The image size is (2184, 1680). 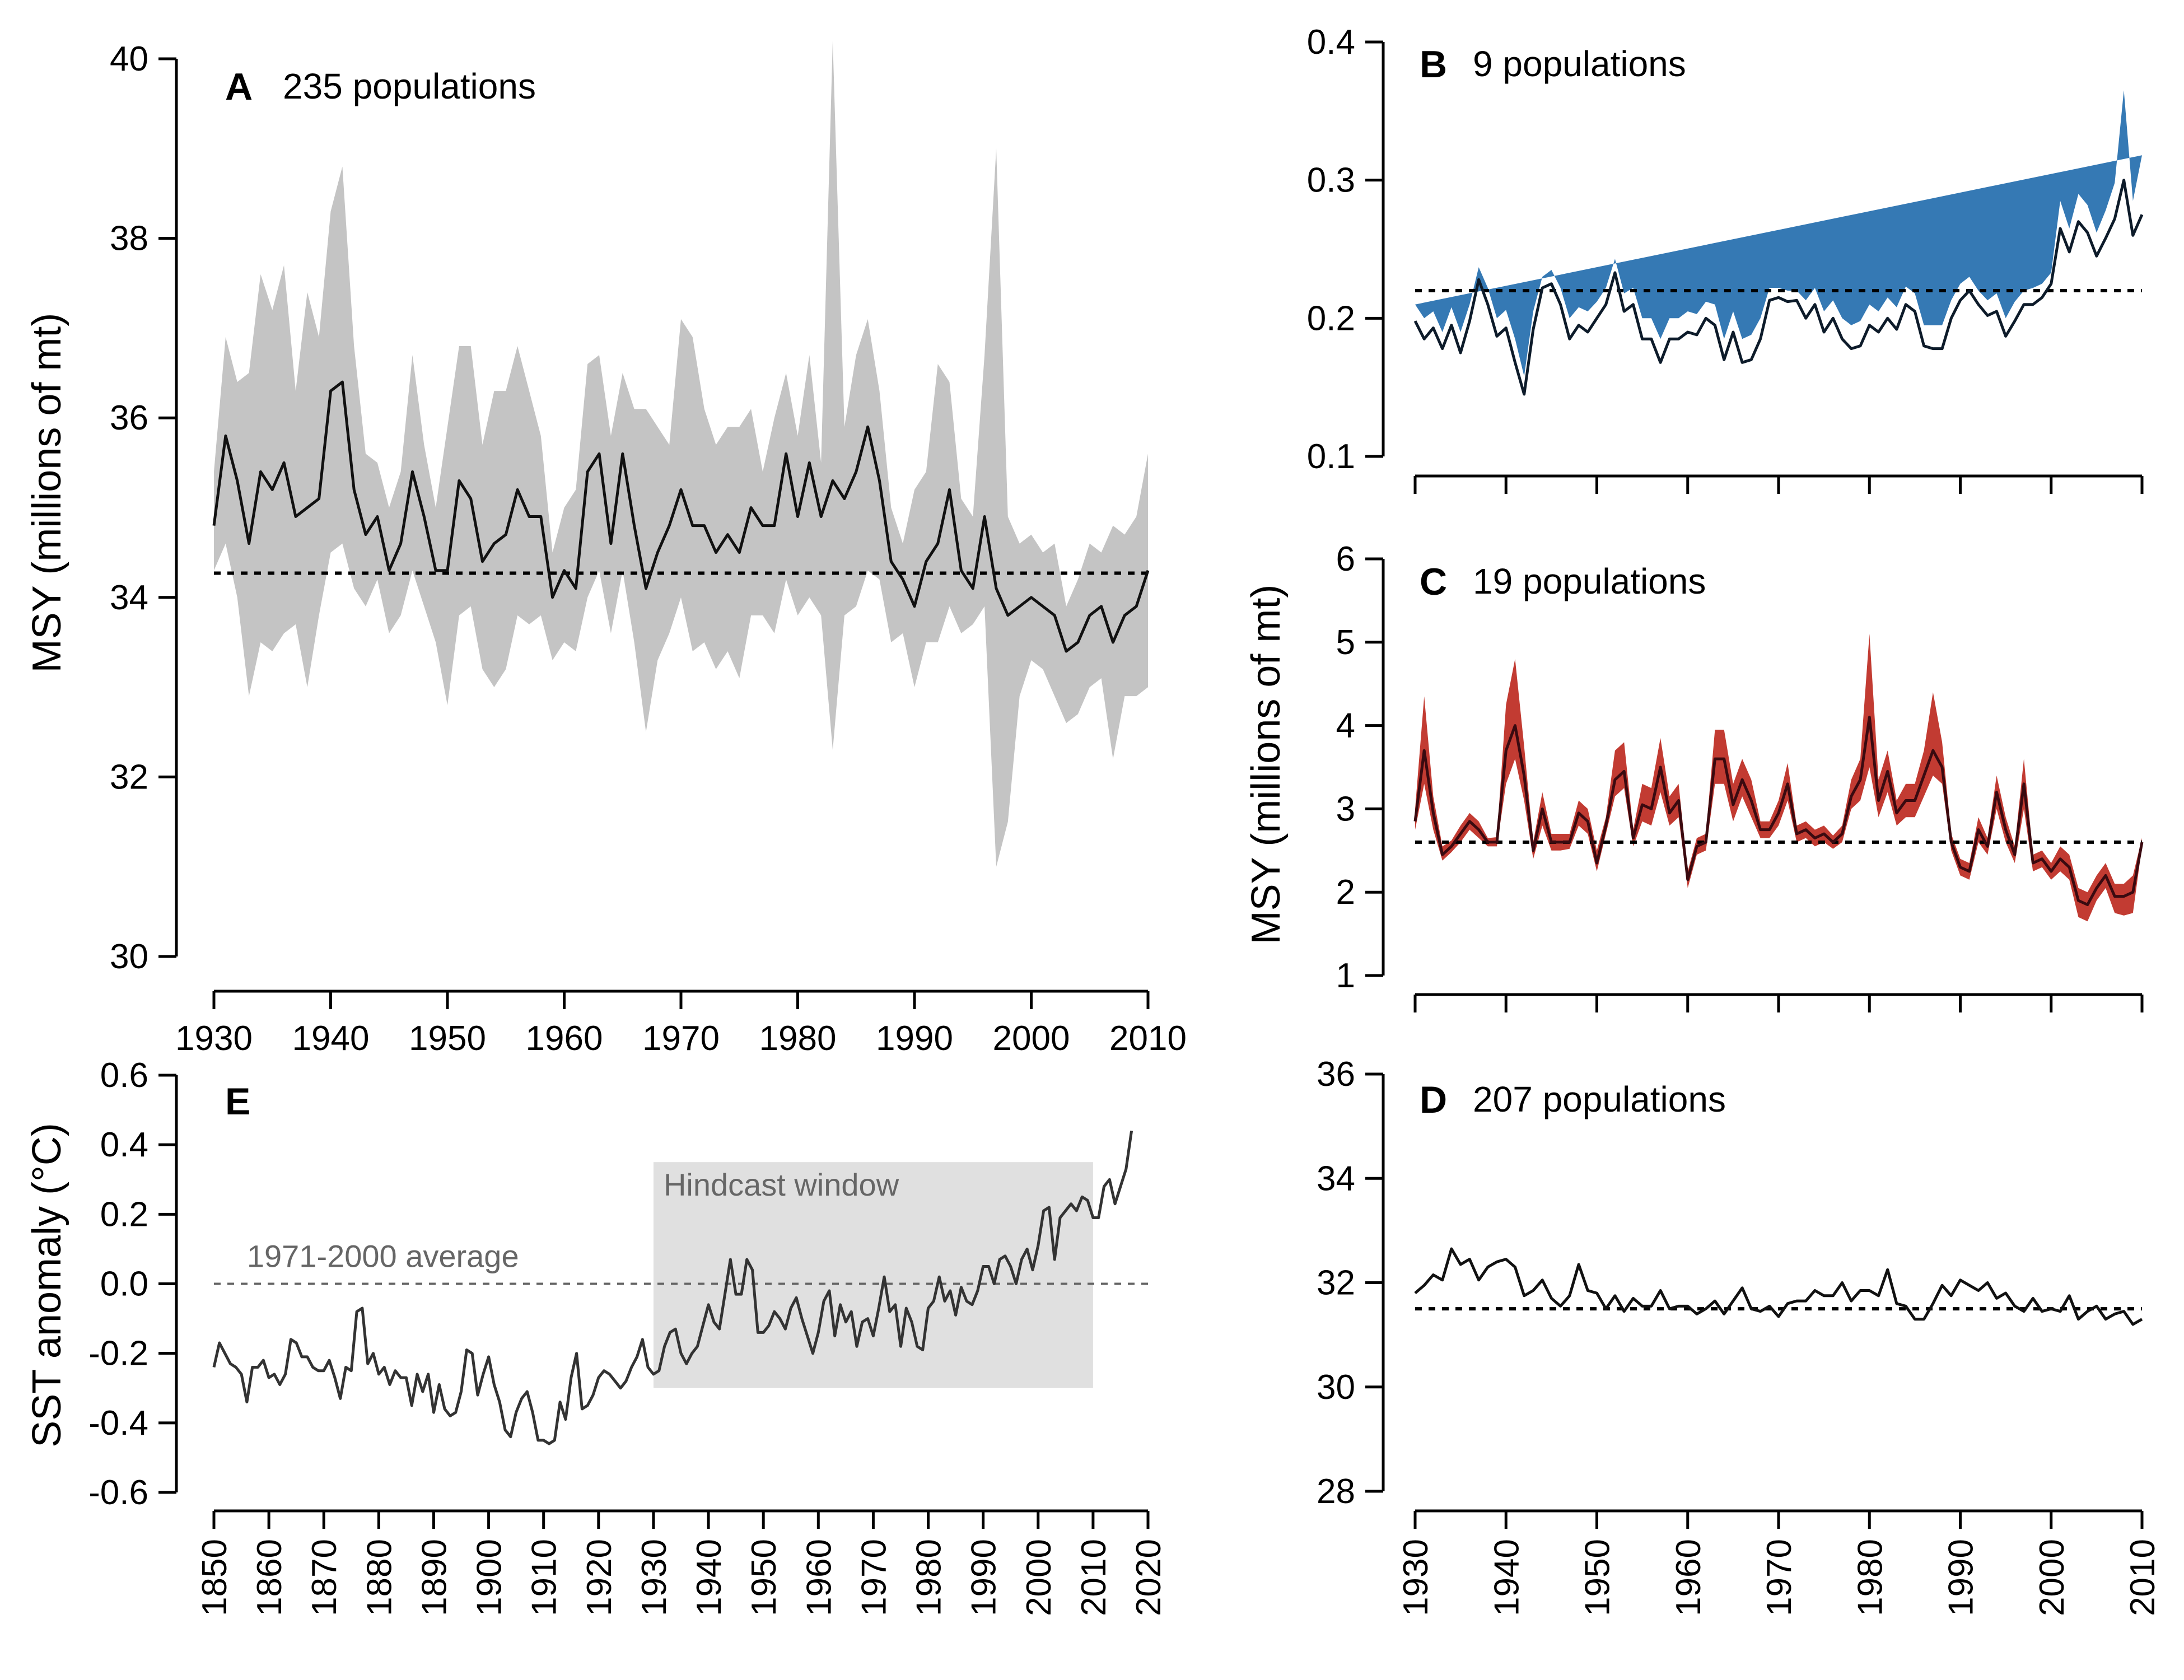 I want to click on panel-d-xtick-label: 1980, so click(x=1870, y=1578).